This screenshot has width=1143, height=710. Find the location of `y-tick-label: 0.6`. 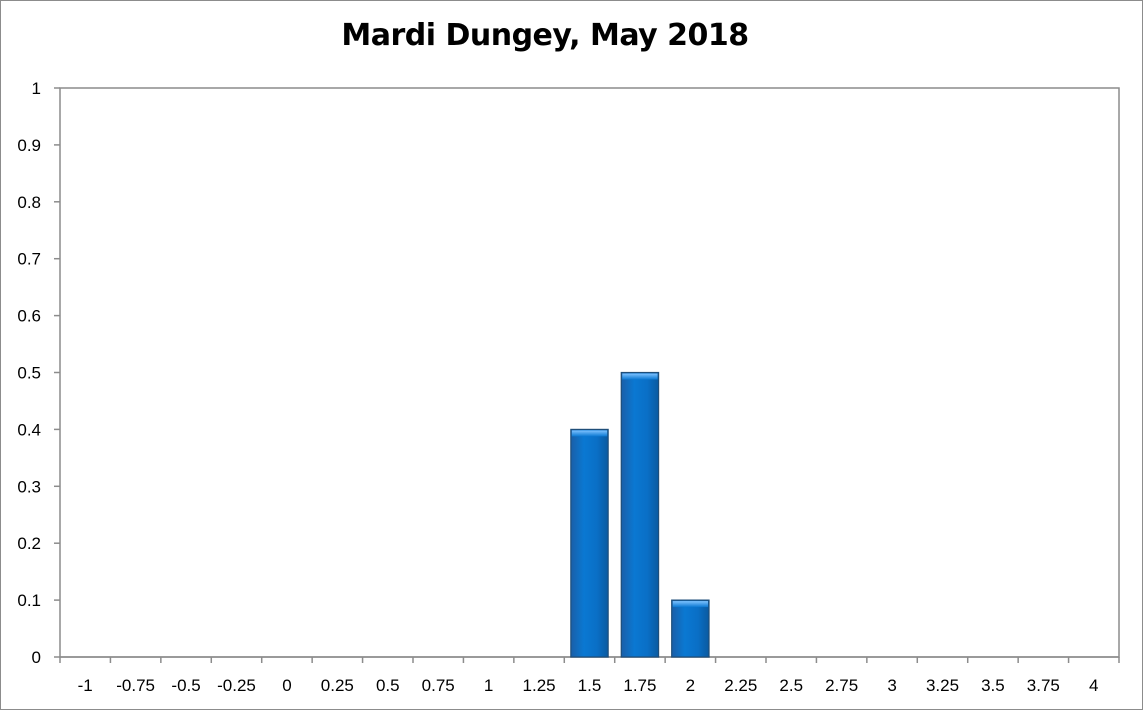

y-tick-label: 0.6 is located at coordinates (29, 316).